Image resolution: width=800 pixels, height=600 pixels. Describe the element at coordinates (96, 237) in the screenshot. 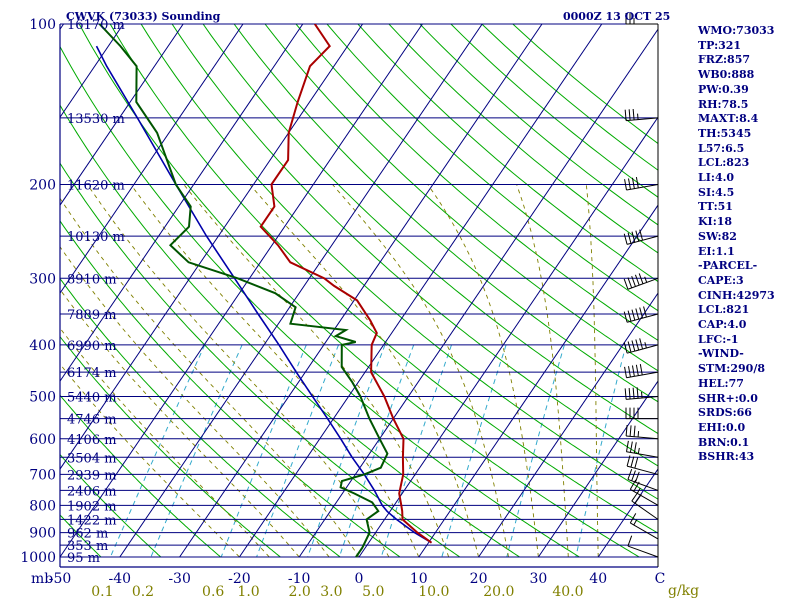

I see `height-label: 10130 m` at that location.